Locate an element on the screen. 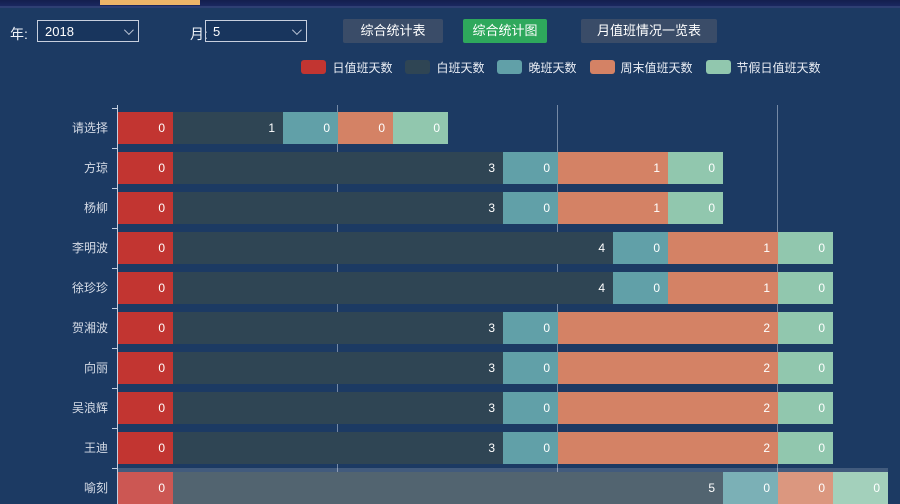 The height and width of the screenshot is (504, 900). category-label: 请选择 is located at coordinates (89, 128).